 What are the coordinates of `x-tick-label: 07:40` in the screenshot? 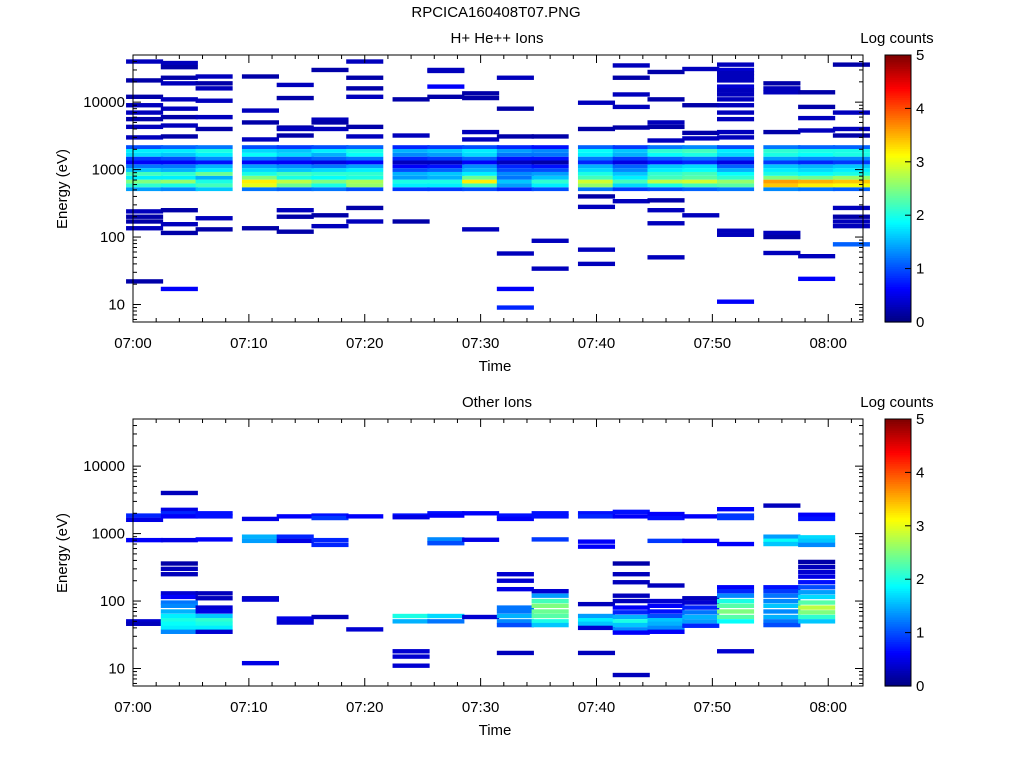 It's located at (597, 343).